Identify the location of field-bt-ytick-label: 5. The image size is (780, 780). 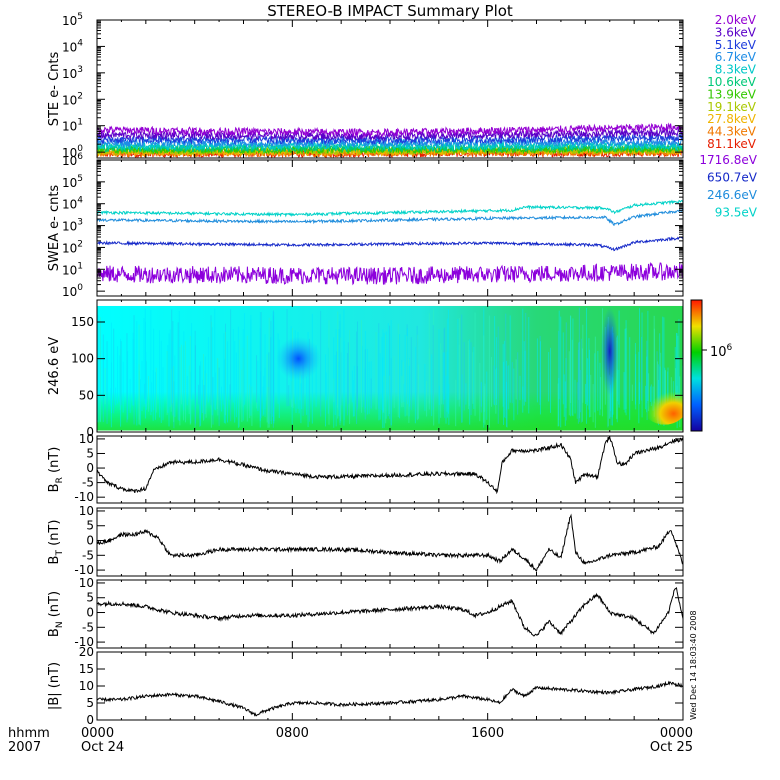
(90, 526).